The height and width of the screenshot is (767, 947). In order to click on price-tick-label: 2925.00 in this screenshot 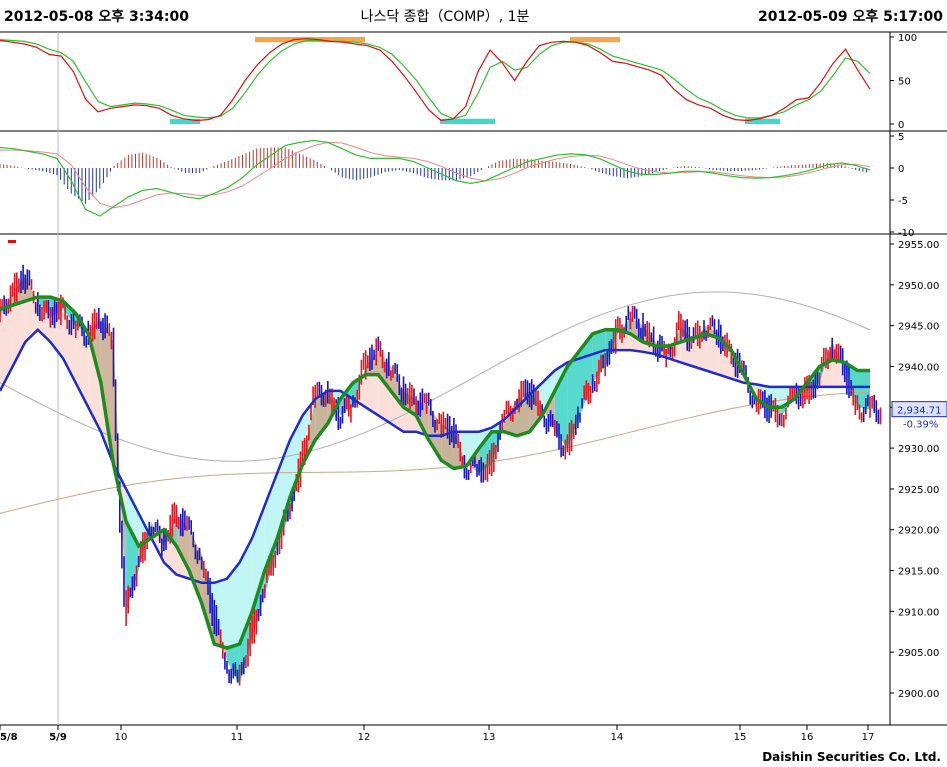, I will do `click(918, 490)`.